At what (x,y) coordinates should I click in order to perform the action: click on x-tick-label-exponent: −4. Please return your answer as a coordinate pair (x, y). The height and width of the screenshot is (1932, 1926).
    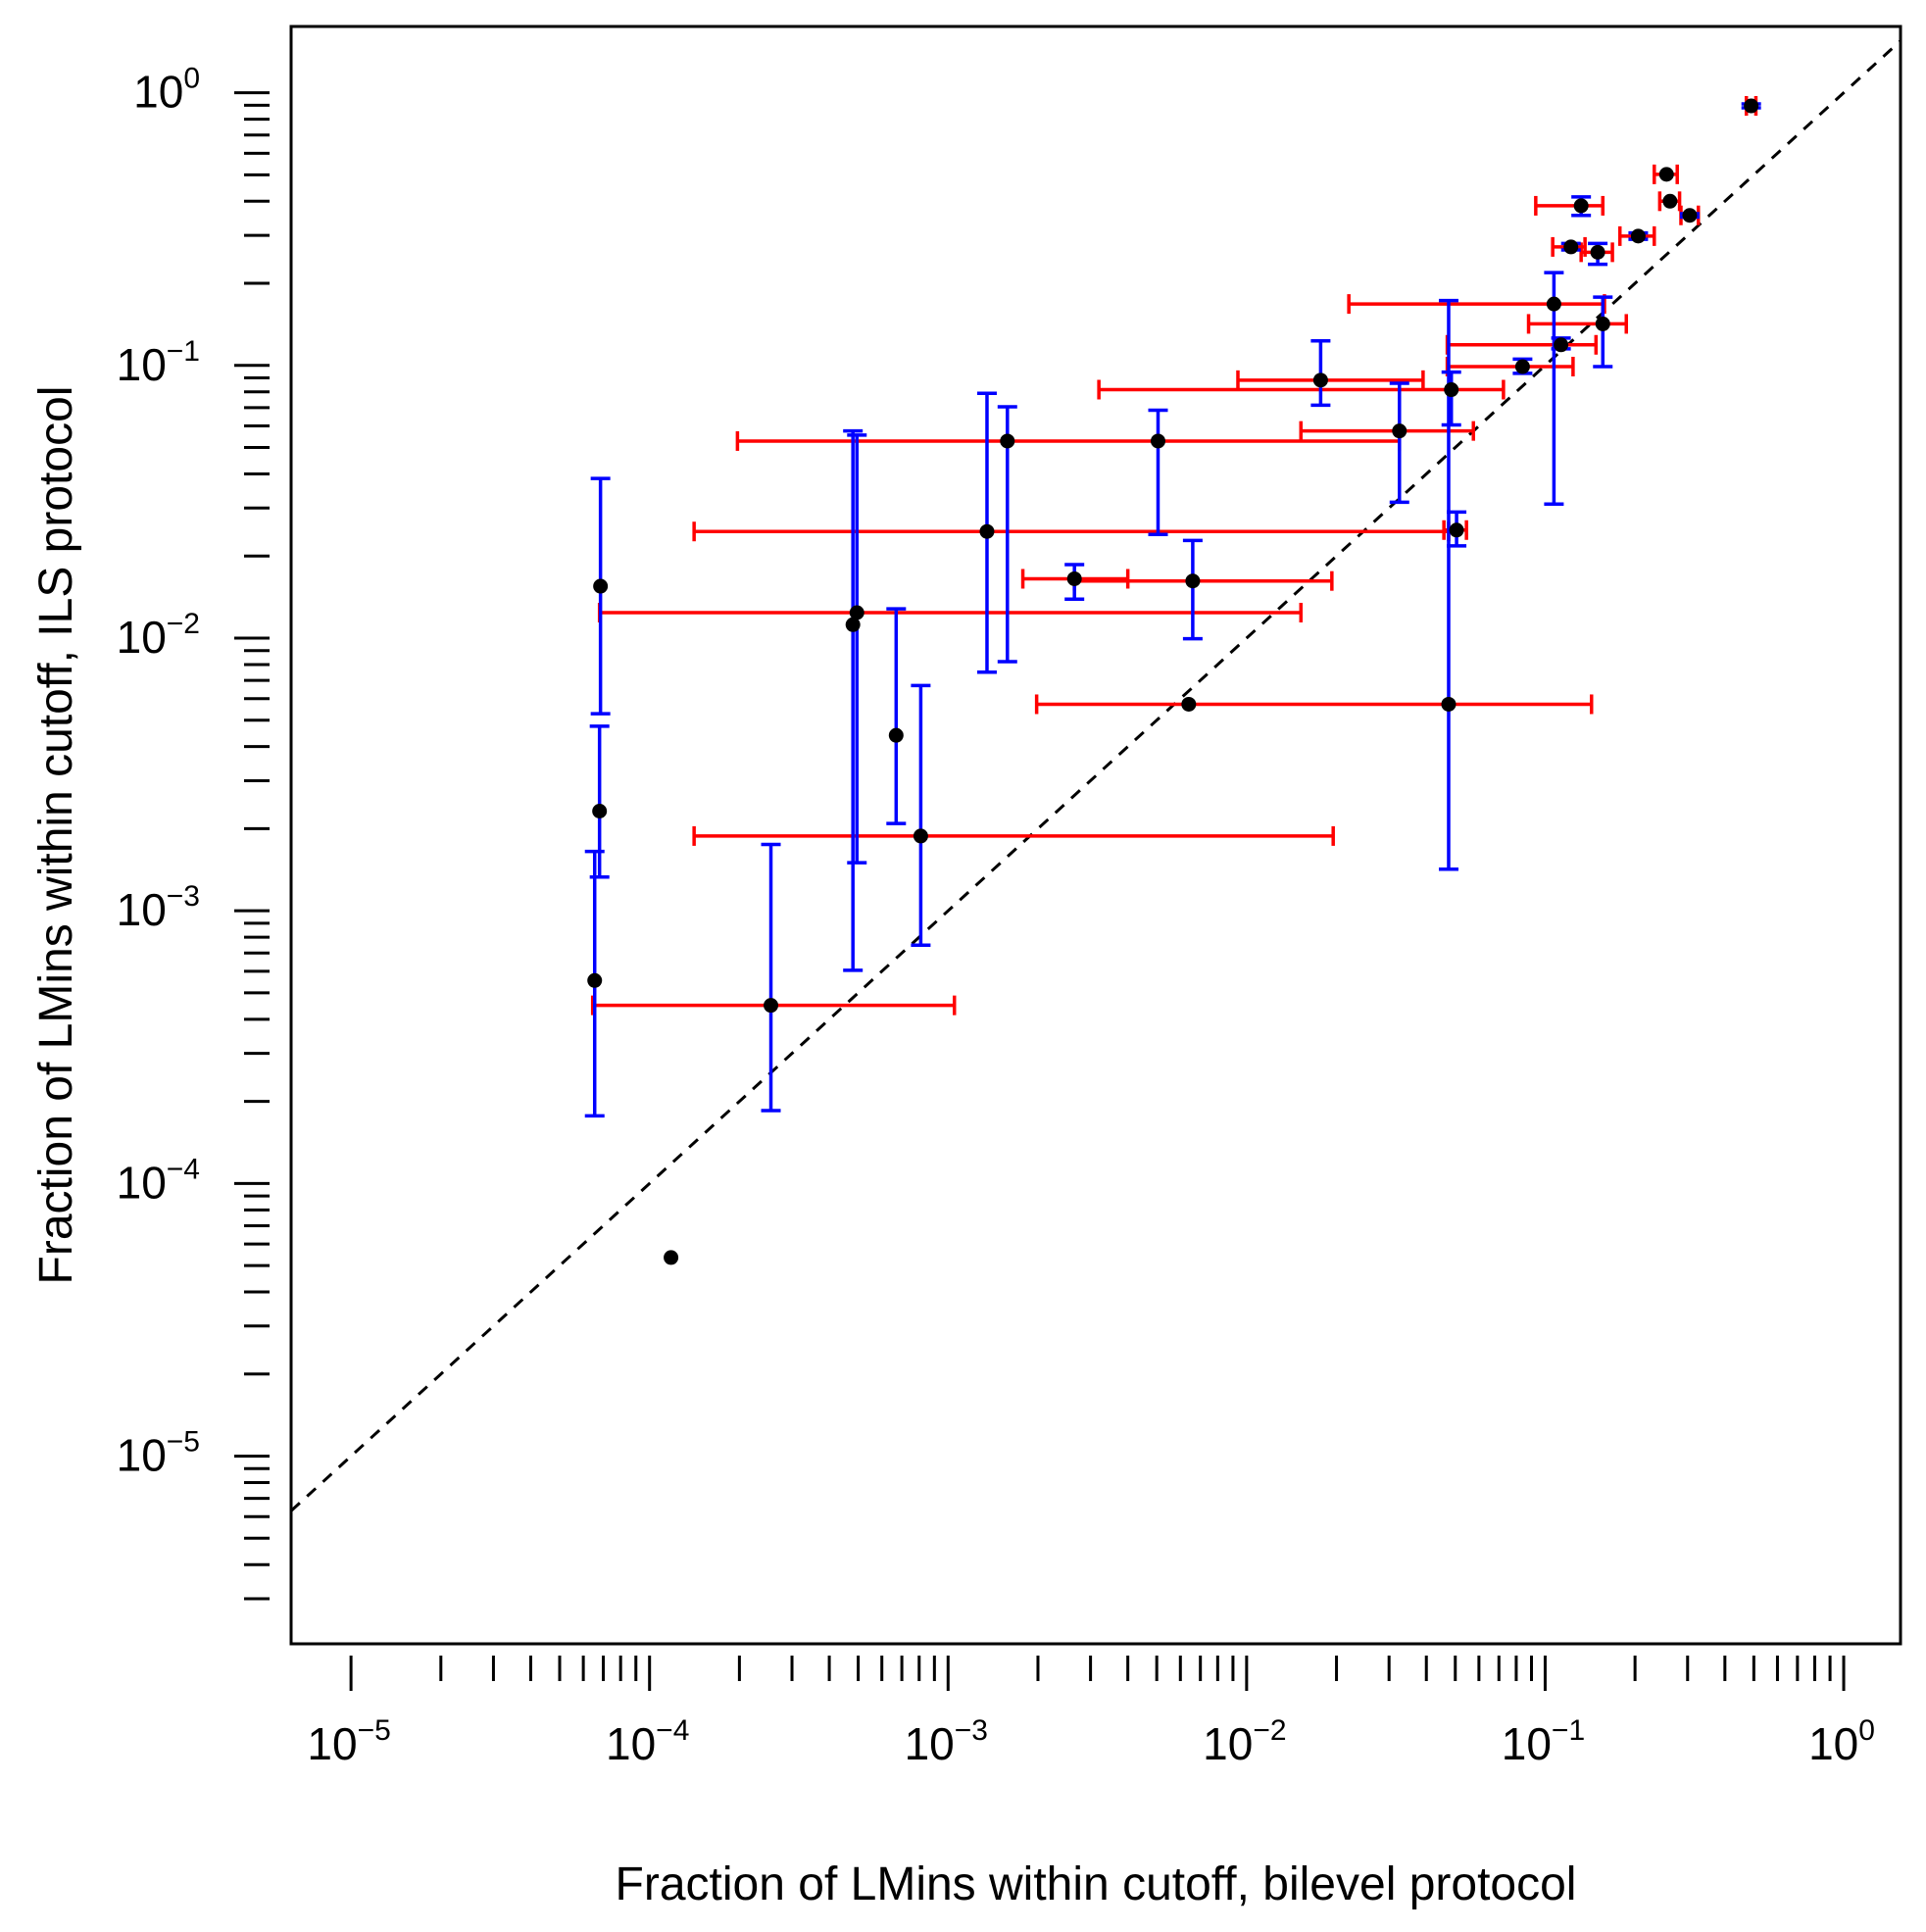
    Looking at the image, I should click on (672, 1730).